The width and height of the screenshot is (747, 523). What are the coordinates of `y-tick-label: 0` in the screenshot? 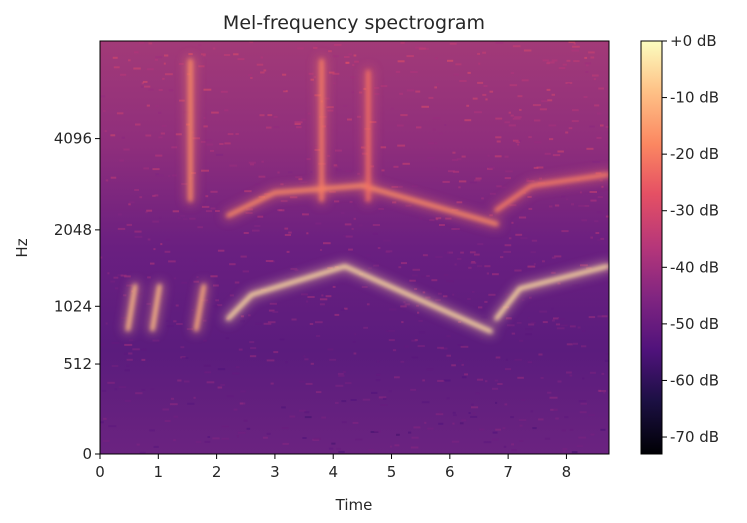 It's located at (87, 454).